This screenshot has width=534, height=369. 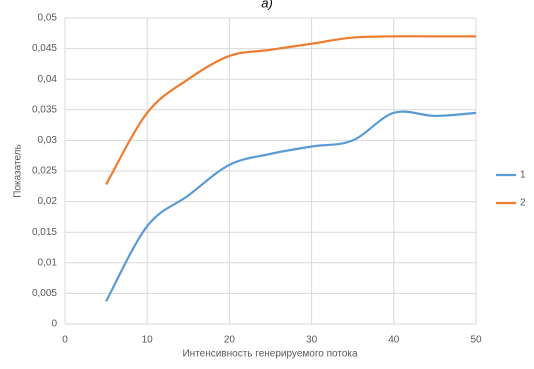 I want to click on legend-label: 2, so click(x=523, y=203).